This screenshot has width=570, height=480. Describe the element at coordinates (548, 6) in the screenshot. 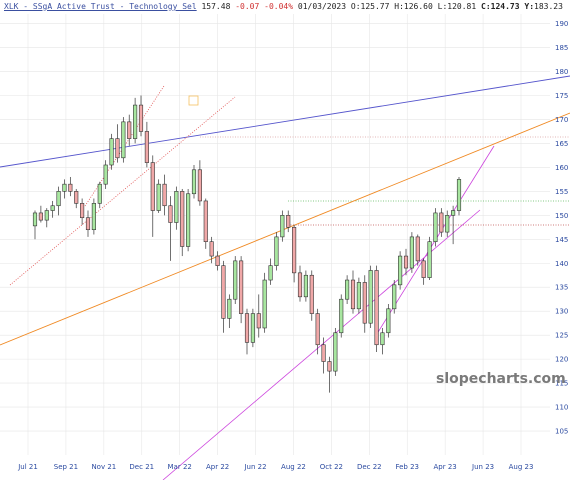

I see `y-value: 183.23` at that location.